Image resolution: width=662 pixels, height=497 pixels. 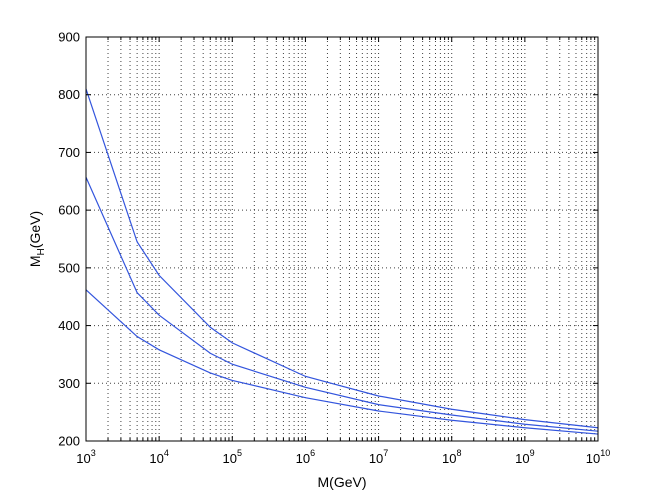 What do you see at coordinates (35, 261) in the screenshot?
I see `y-axis-label-main: M` at bounding box center [35, 261].